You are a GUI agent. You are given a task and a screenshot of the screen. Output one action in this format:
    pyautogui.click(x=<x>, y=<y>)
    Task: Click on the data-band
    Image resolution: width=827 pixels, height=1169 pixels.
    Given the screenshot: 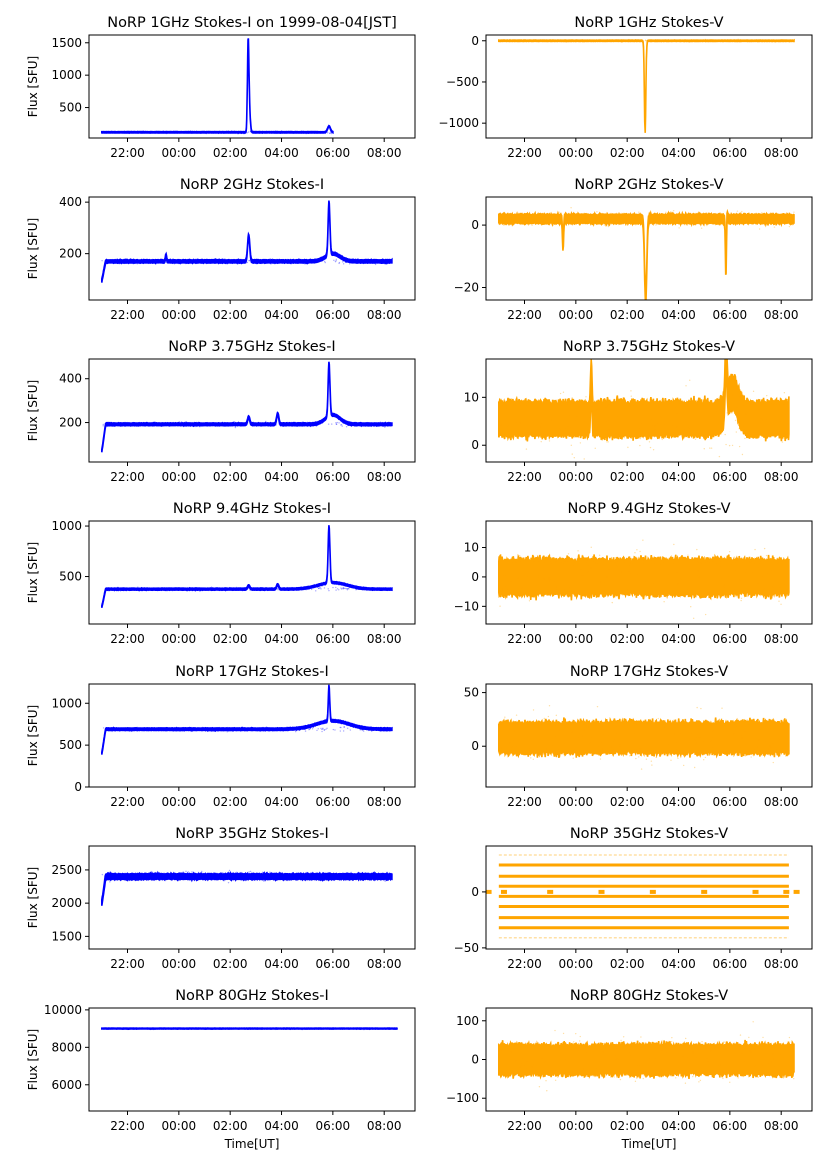 What is the action you would take?
    pyautogui.click(x=247, y=566)
    